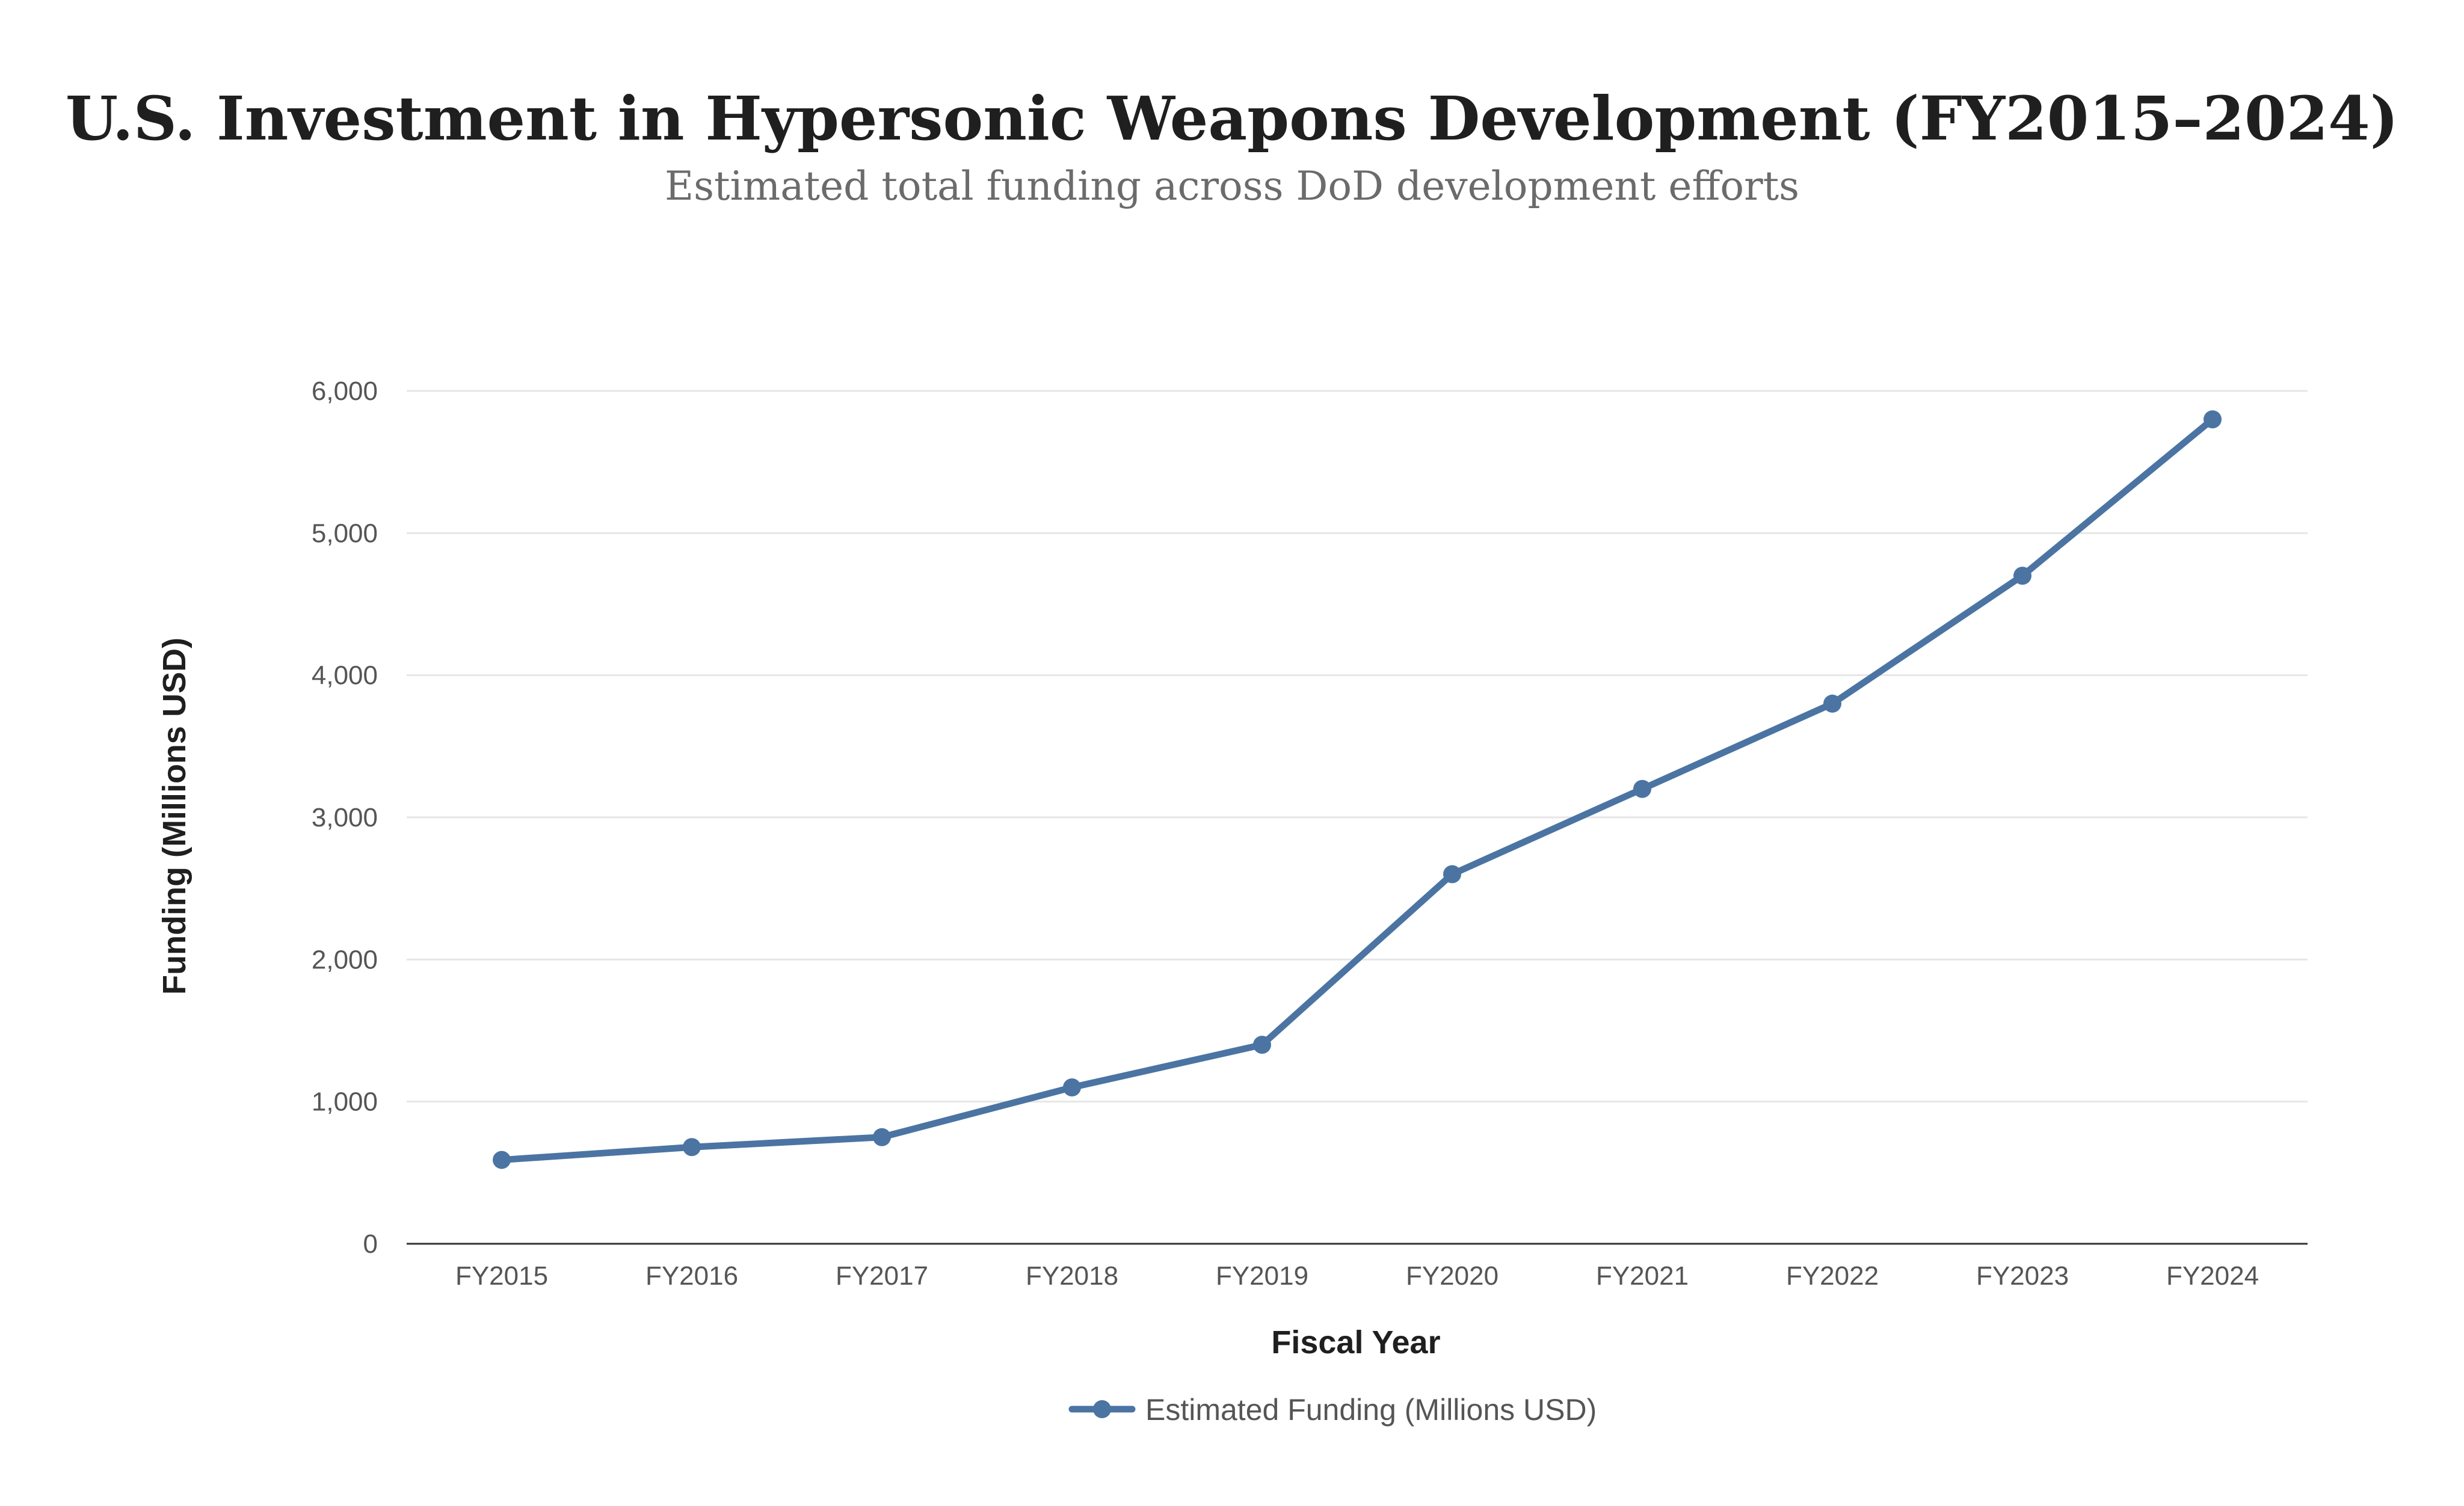  I want to click on x-tick-label: FY2015, so click(501, 1276).